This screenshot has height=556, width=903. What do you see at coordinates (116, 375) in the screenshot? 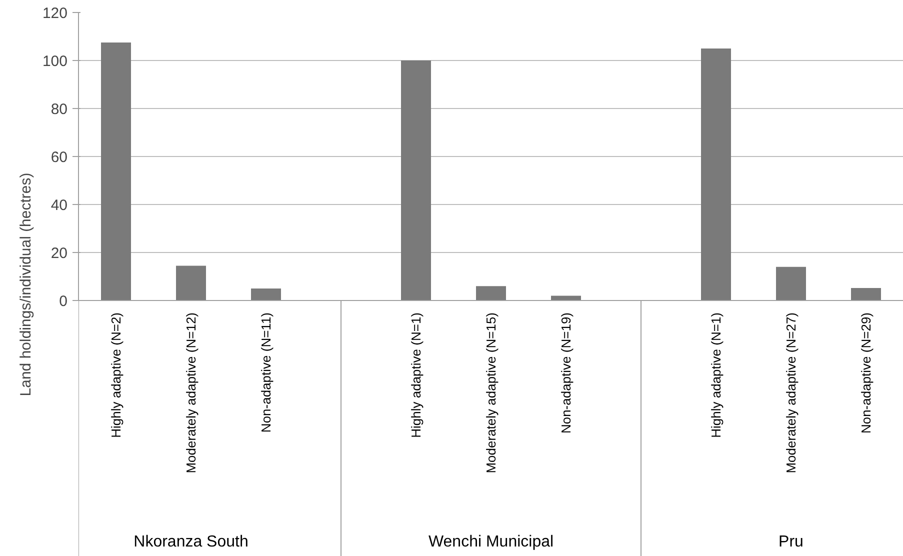
I see `x-tick-label: Highly adaptive (N=2)` at bounding box center [116, 375].